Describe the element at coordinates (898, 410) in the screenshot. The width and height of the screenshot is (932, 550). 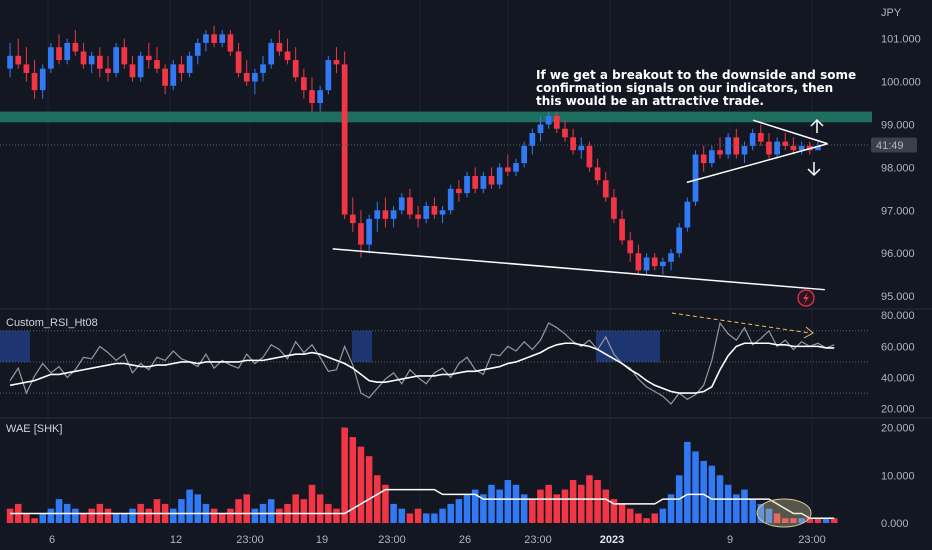
I see `rsi-tick-label: 20.000` at that location.